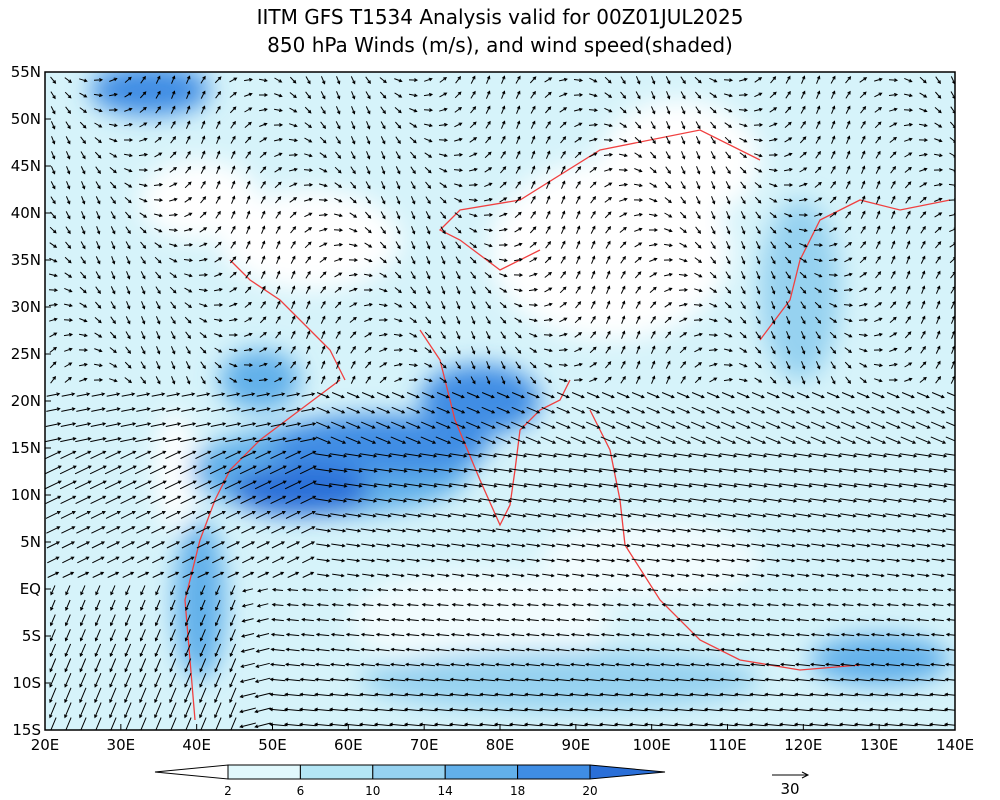  What do you see at coordinates (727, 745) in the screenshot?
I see `lon-label: 110E` at bounding box center [727, 745].